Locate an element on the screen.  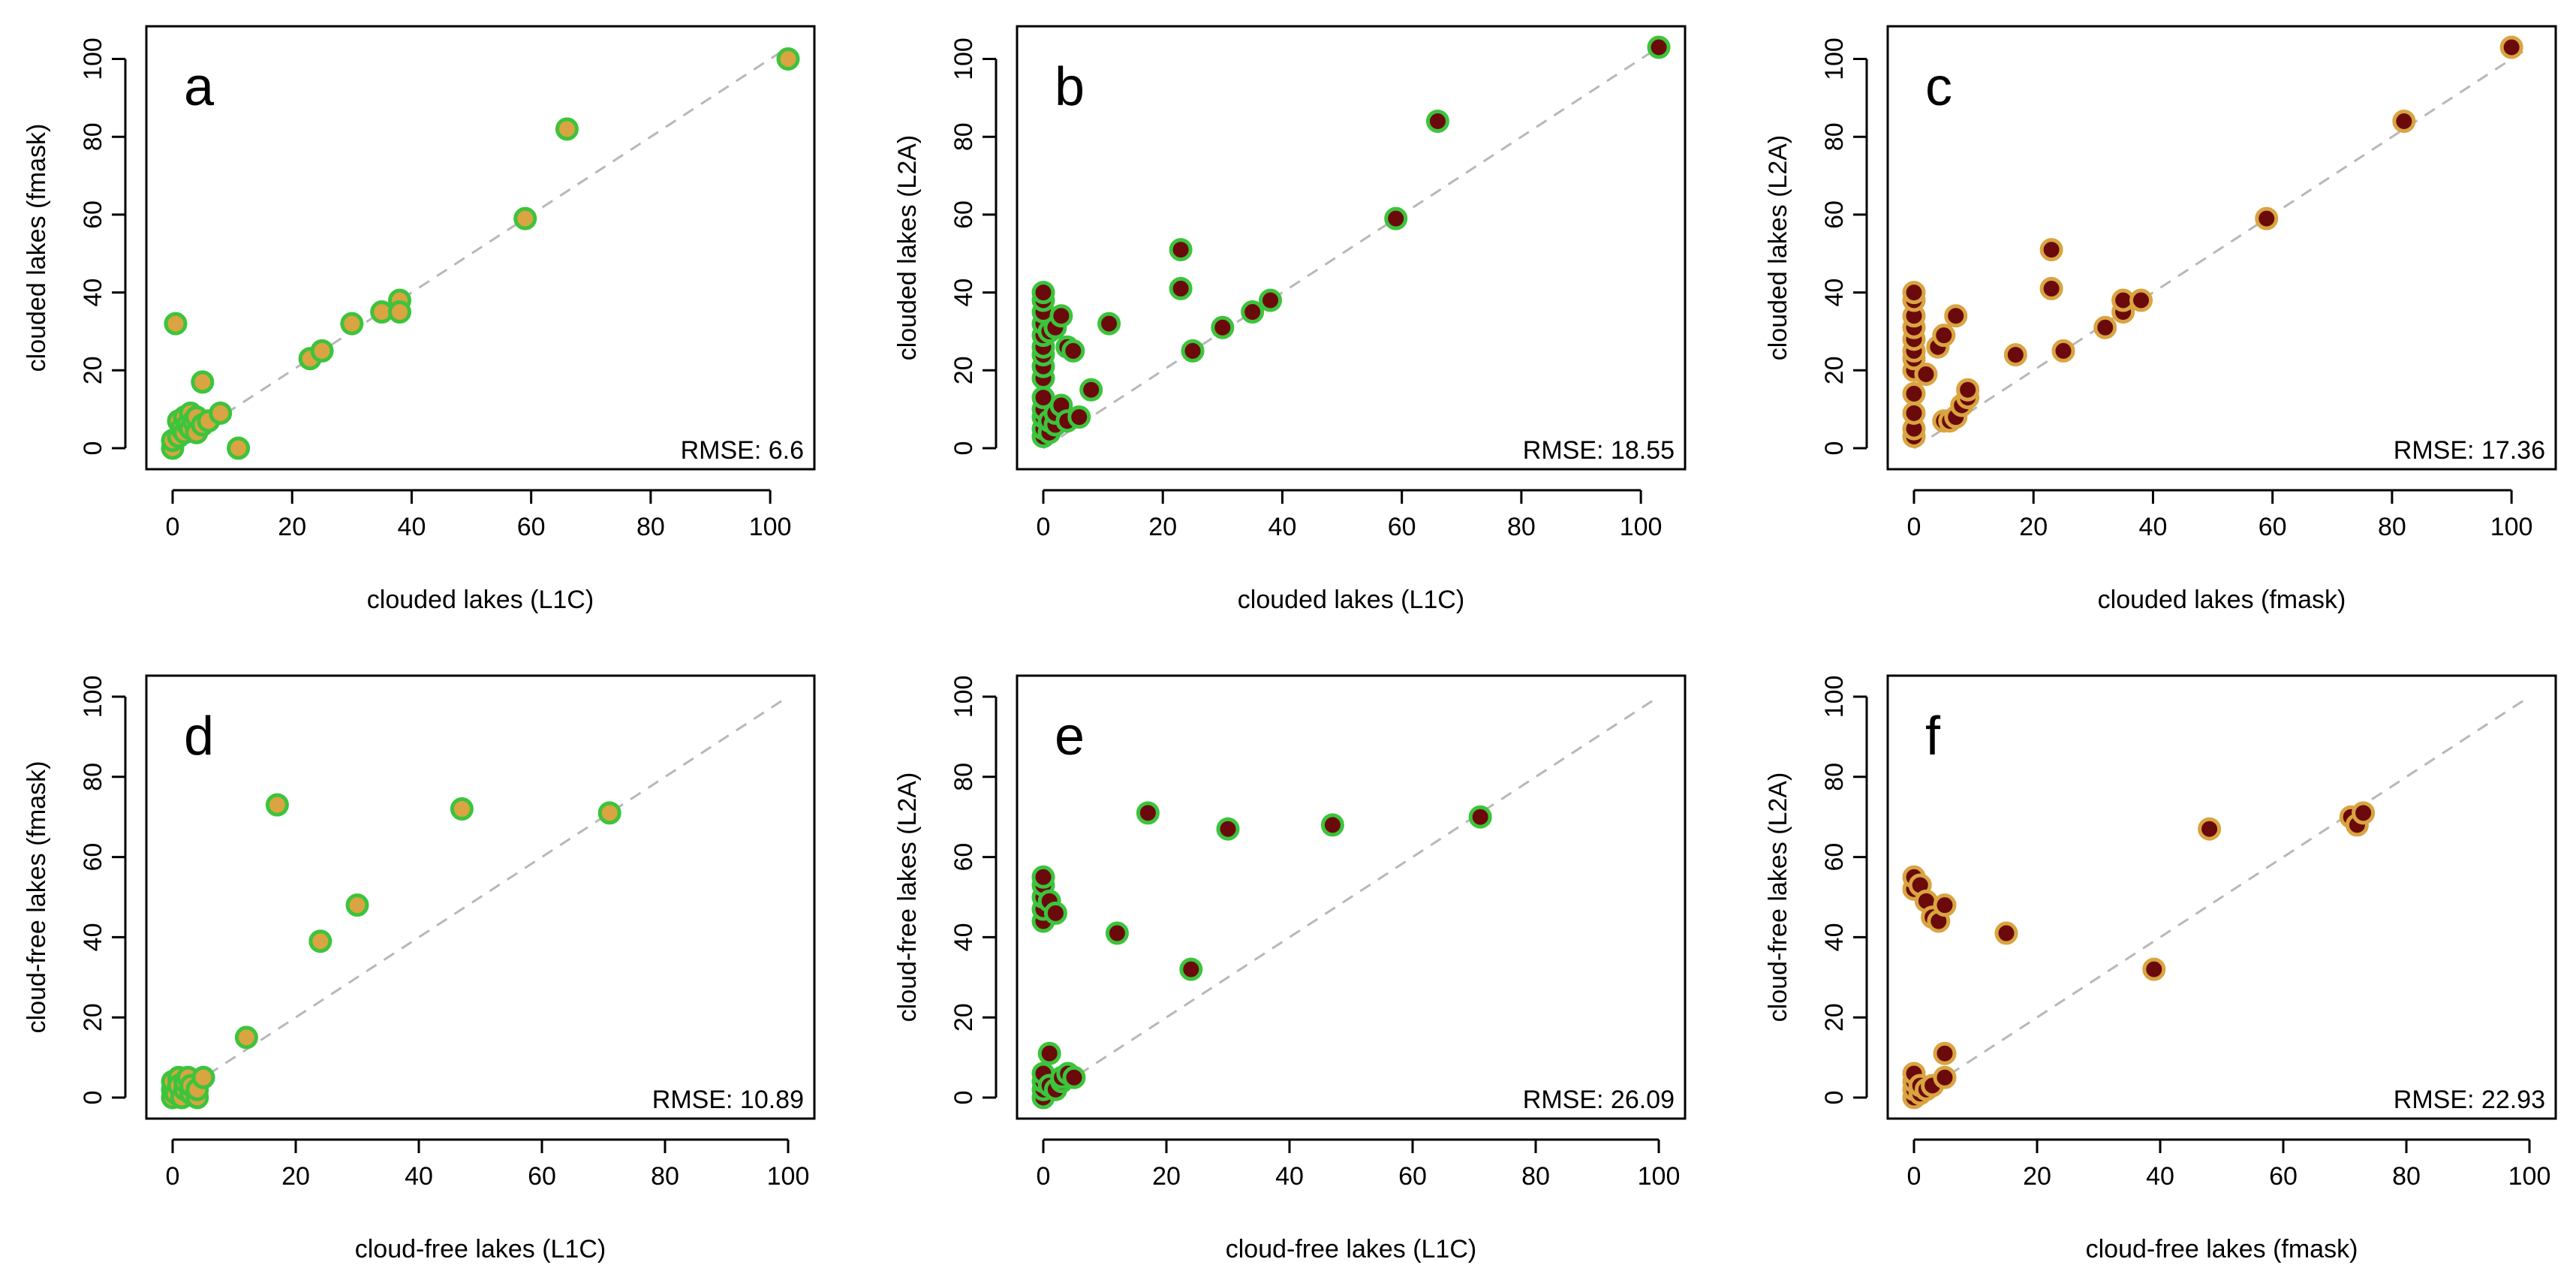
rmse-label: RMSE: 26.09 is located at coordinates (1599, 1100).